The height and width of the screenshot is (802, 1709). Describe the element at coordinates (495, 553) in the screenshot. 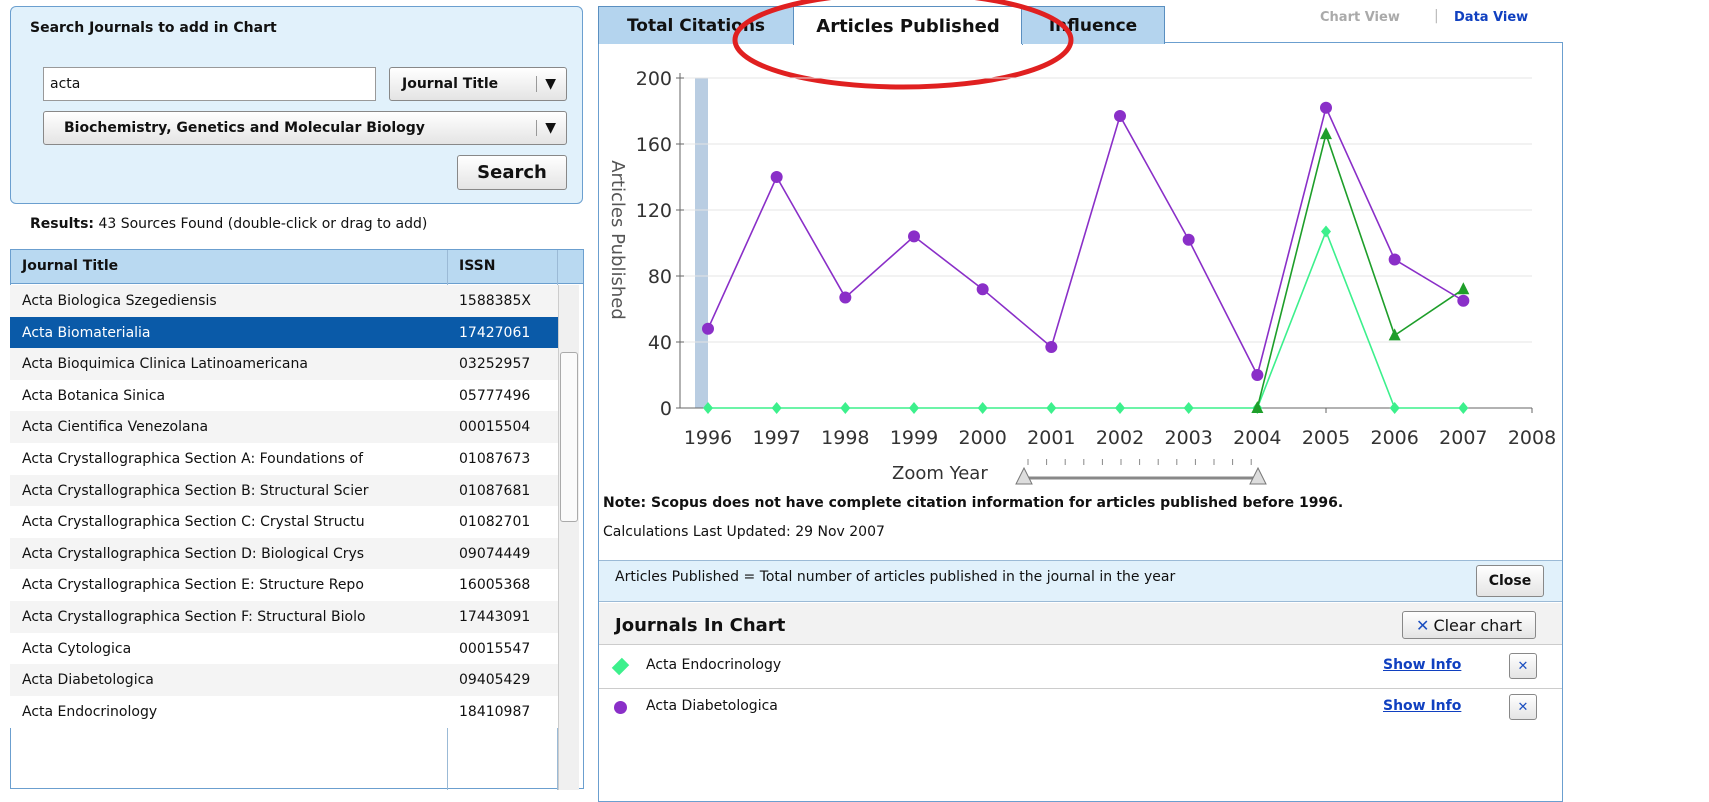

I see `issn: 09074449` at that location.